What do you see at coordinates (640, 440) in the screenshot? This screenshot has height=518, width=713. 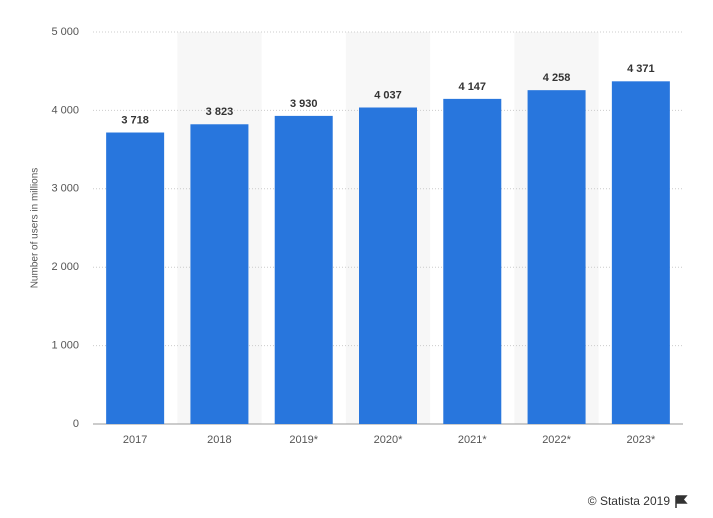 I see `x-tick-label: 2023*` at bounding box center [640, 440].